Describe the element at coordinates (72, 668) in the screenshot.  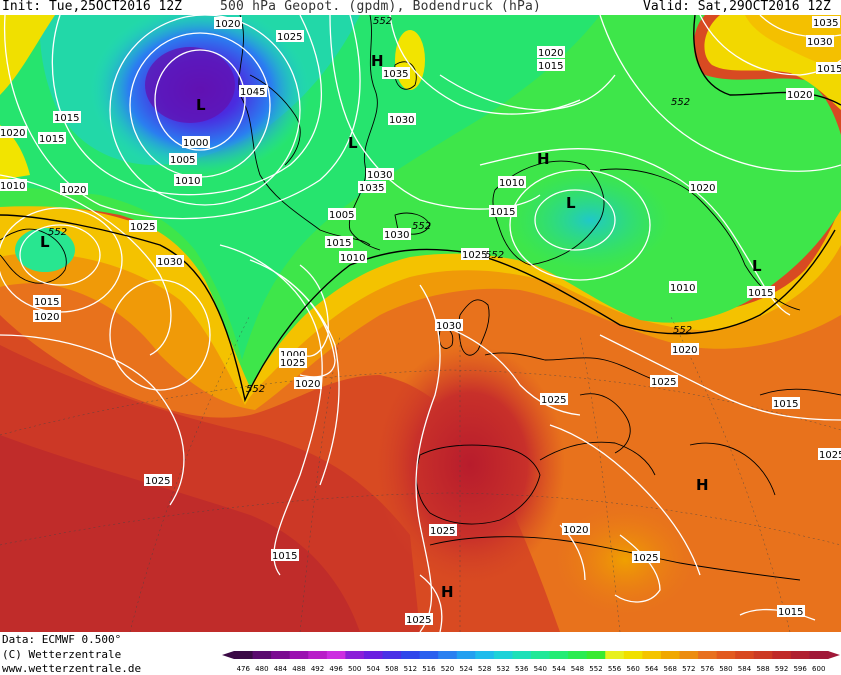
I see `website-link: www.wetterzentrale.de` at that location.